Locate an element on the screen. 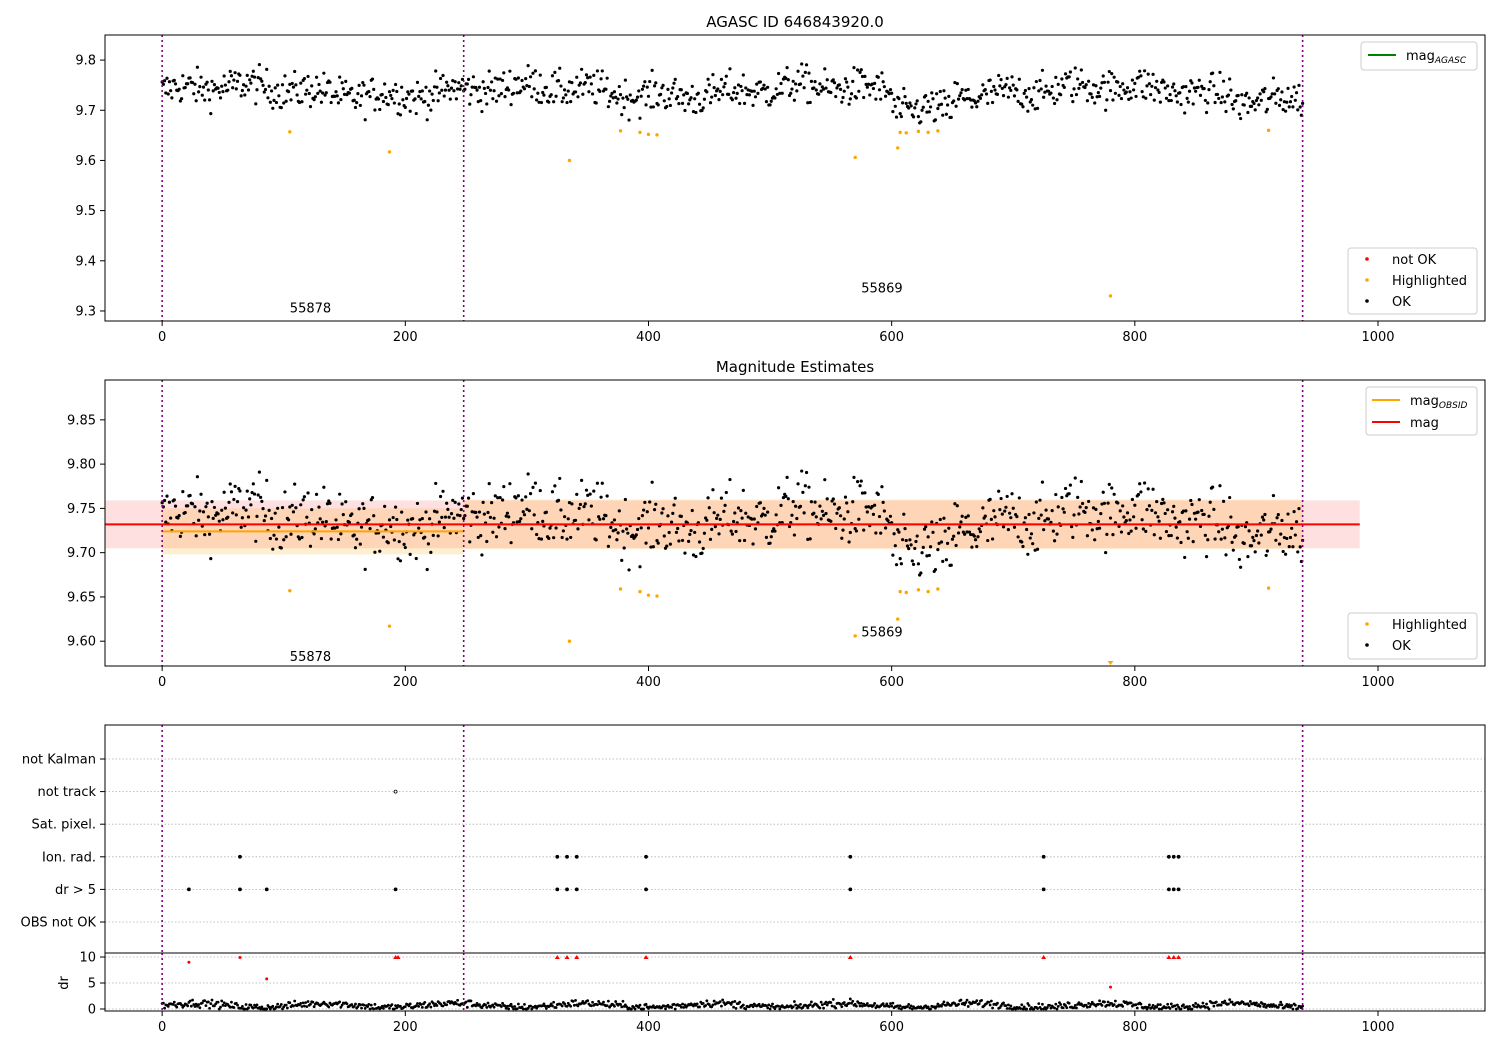 The height and width of the screenshot is (1050, 1500). flag-point is located at coordinates (1043, 856).